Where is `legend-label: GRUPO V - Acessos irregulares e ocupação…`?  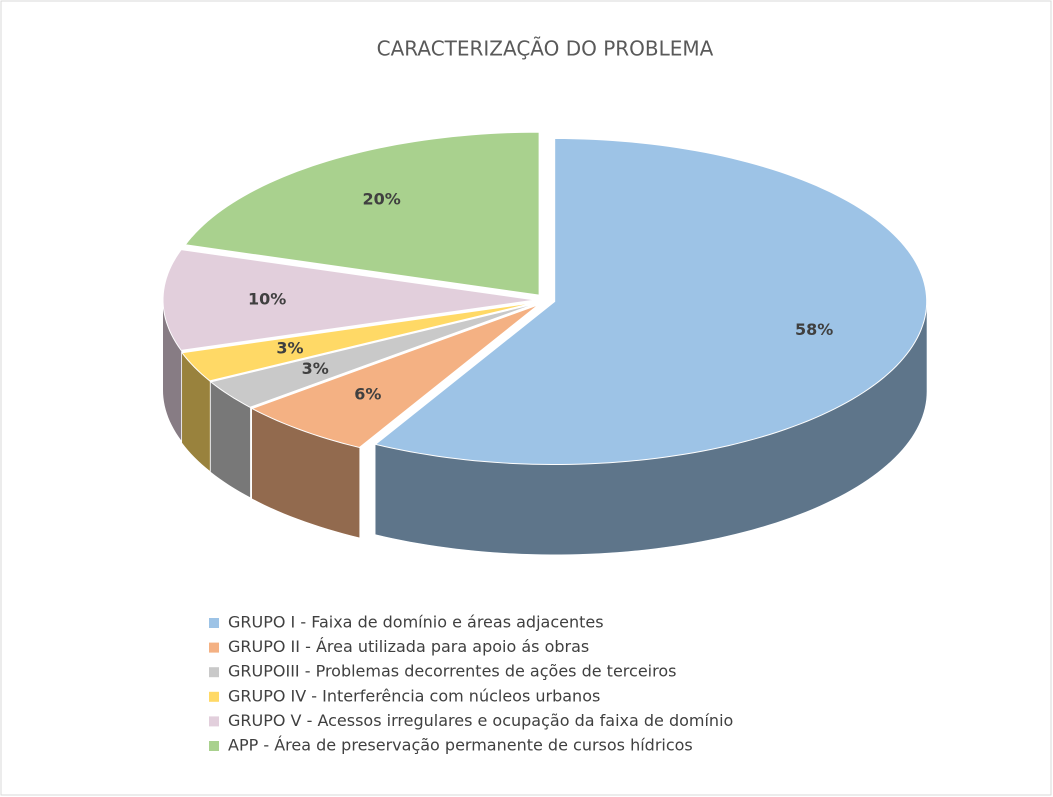 legend-label: GRUPO V - Acessos irregulares e ocupação… is located at coordinates (480, 720).